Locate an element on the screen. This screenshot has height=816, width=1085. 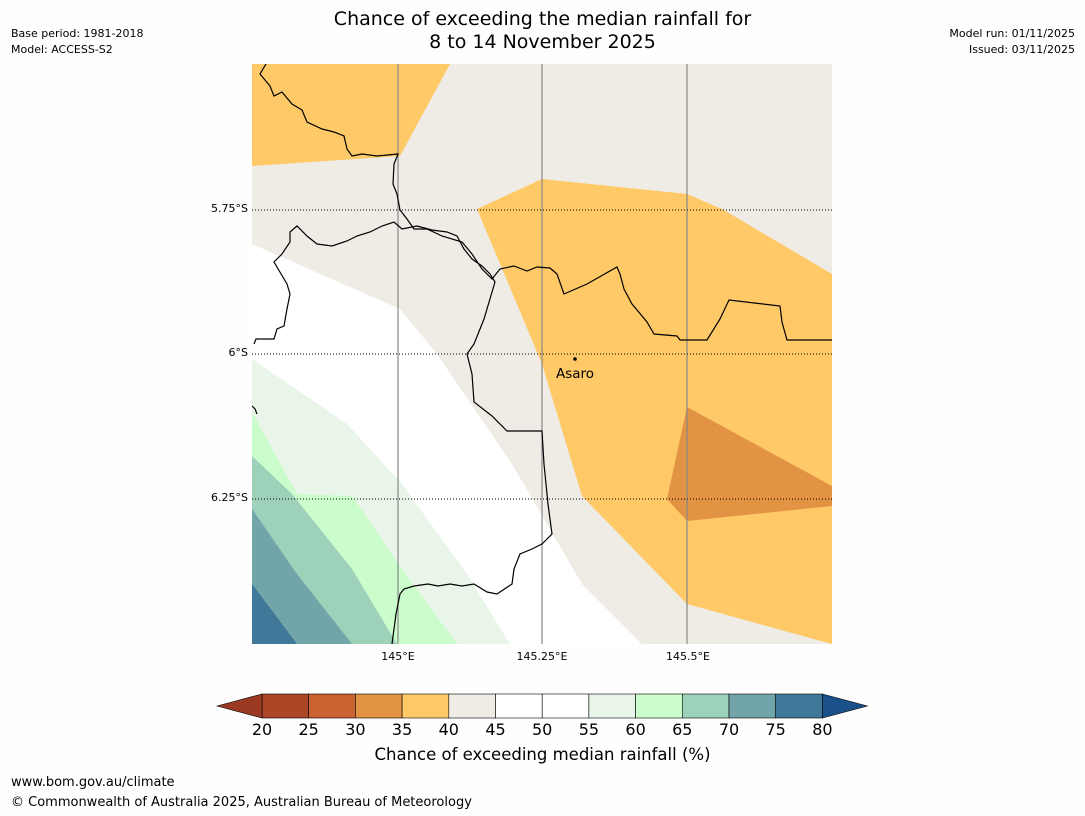
colorbar-under-arrow is located at coordinates (239, 706).